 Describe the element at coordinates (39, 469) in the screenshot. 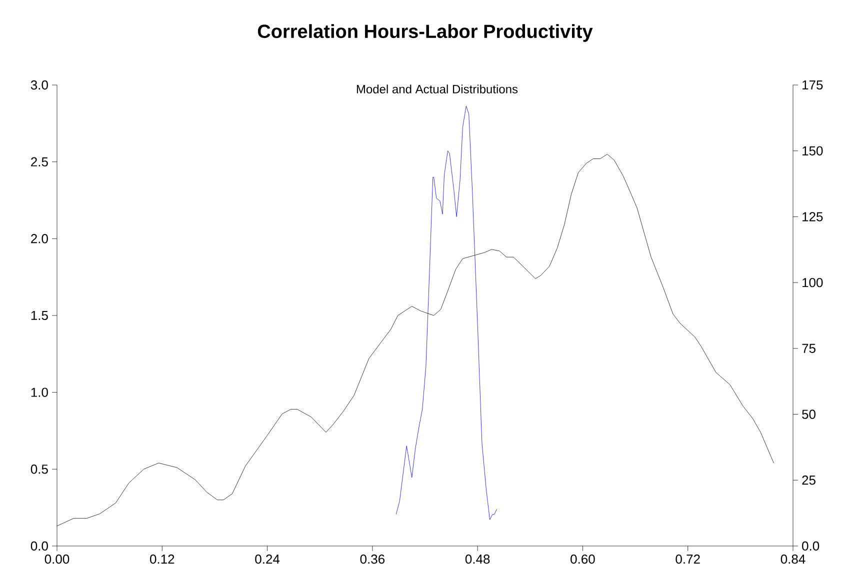

I see `y-tick-label: 0.5` at that location.